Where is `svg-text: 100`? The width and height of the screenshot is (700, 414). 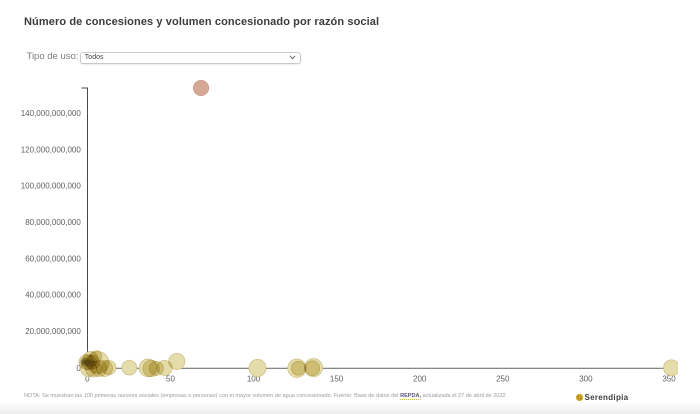 svg-text: 100 is located at coordinates (254, 379).